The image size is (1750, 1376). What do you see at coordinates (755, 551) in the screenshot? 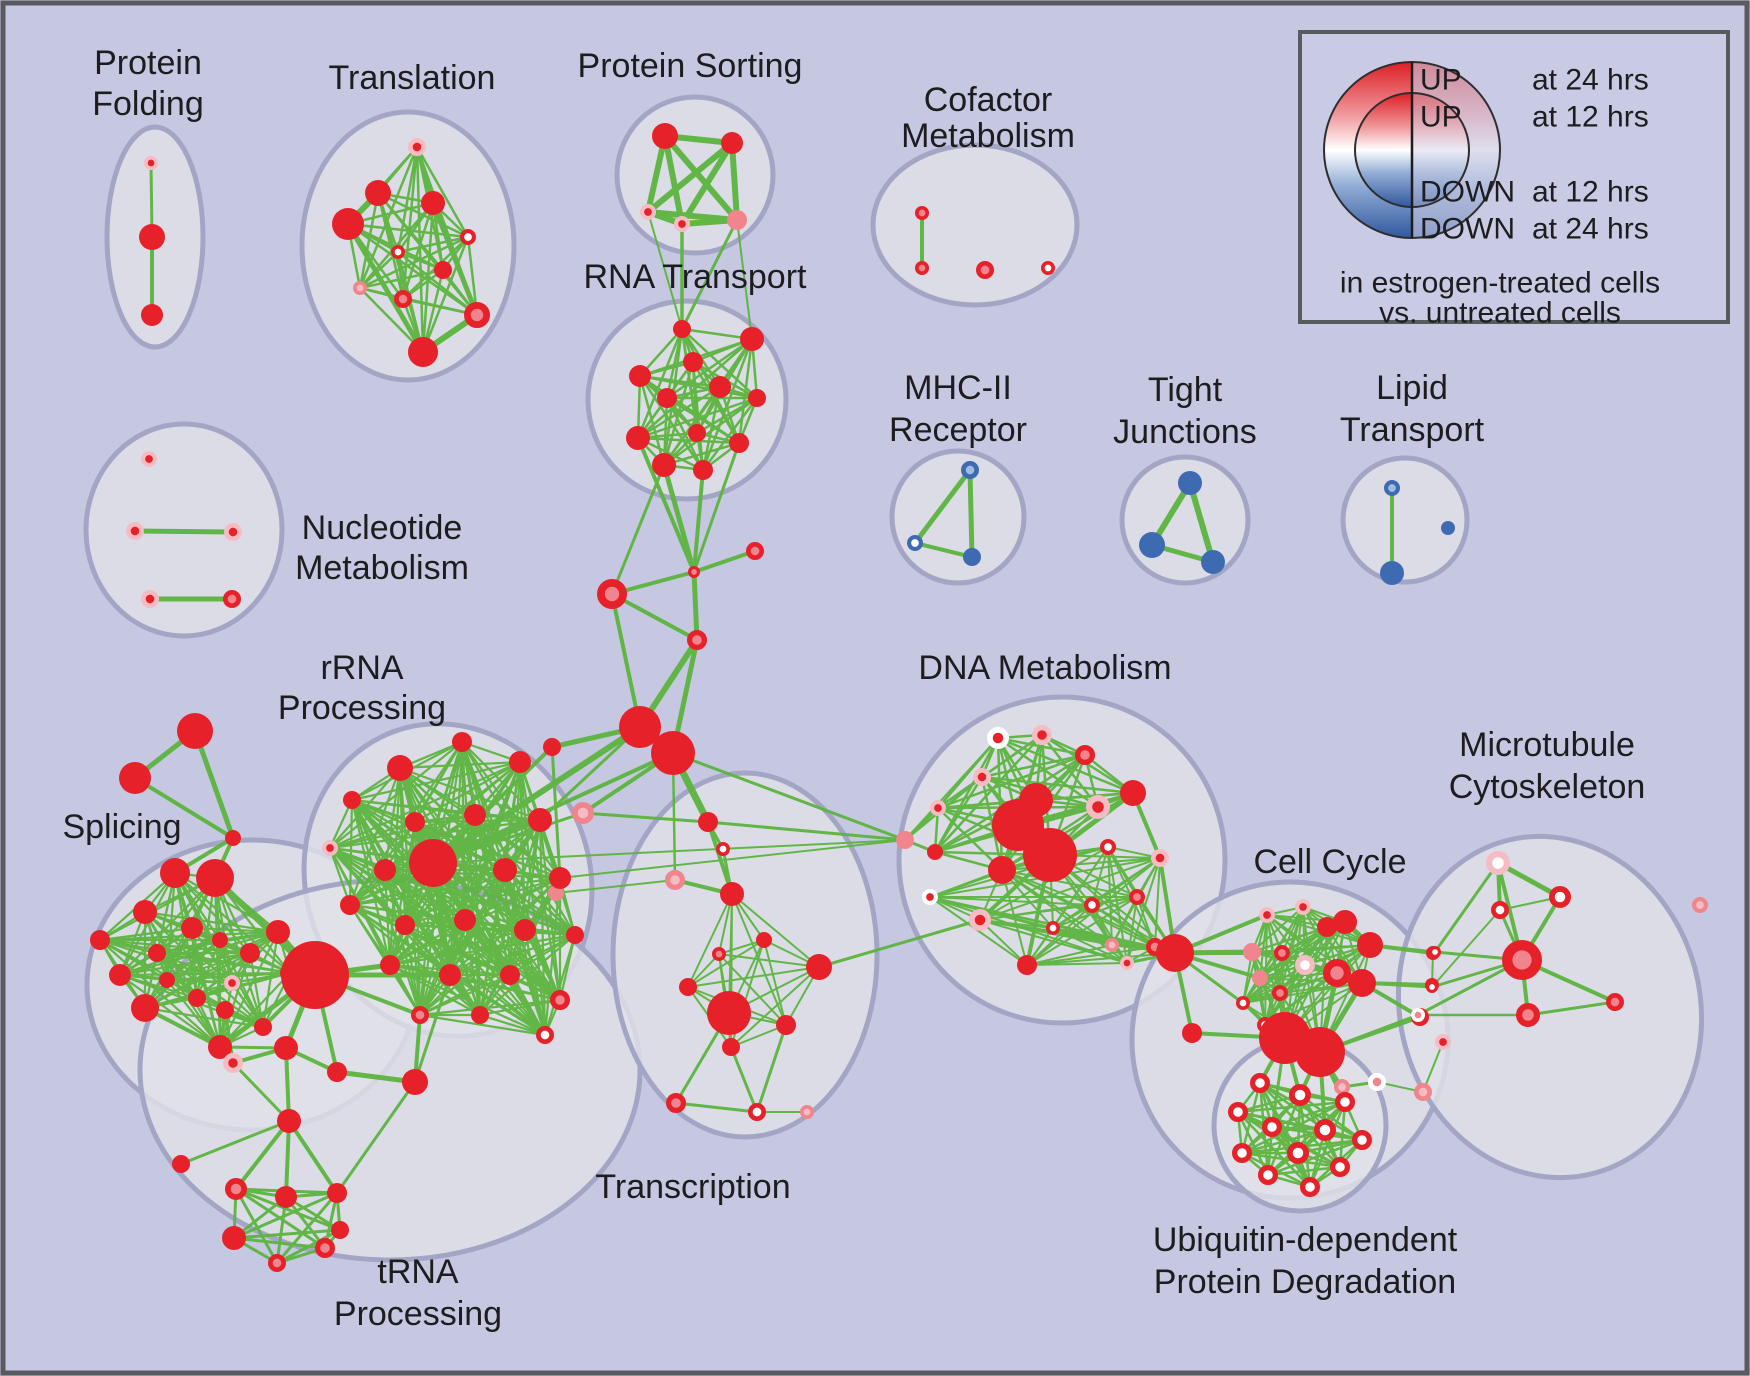
I see `node-x3` at bounding box center [755, 551].